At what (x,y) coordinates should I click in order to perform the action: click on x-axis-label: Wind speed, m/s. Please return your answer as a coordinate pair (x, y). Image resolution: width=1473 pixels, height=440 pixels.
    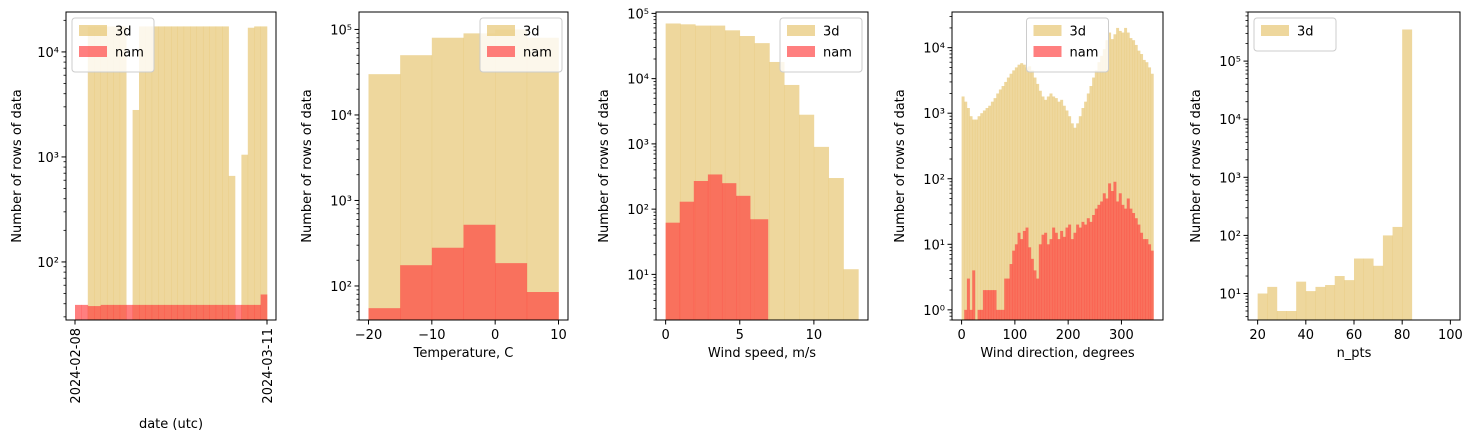
    Looking at the image, I should click on (762, 353).